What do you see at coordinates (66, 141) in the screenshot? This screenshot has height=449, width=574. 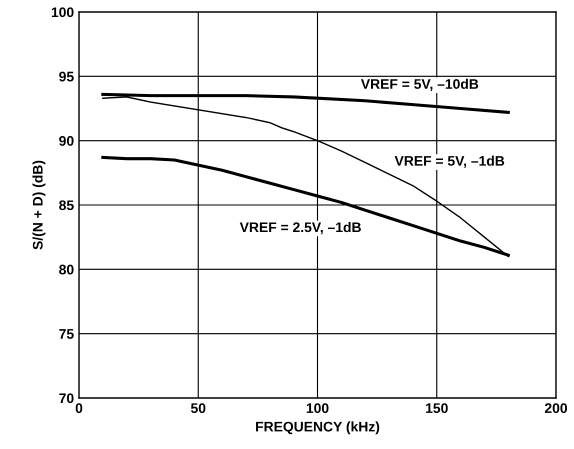 I see `y-tick-label: 90` at bounding box center [66, 141].